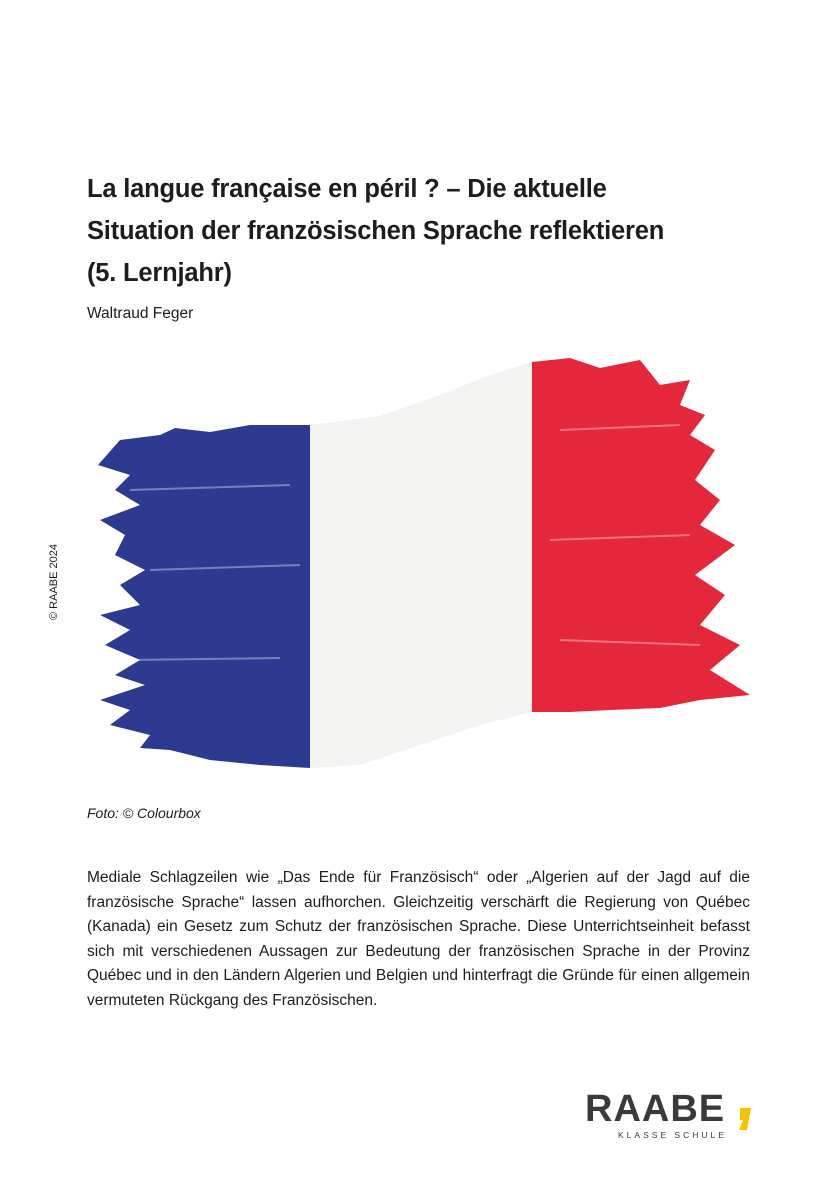  Describe the element at coordinates (745, 1119) in the screenshot. I see `logo-comma` at that location.